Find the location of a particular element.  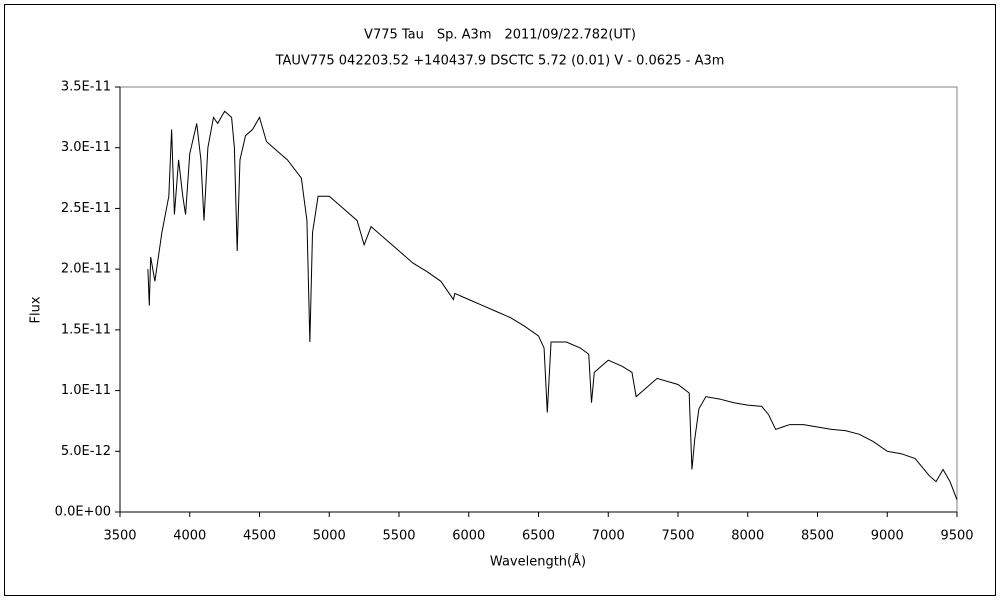

y-axis-label: Flux is located at coordinates (36, 309).